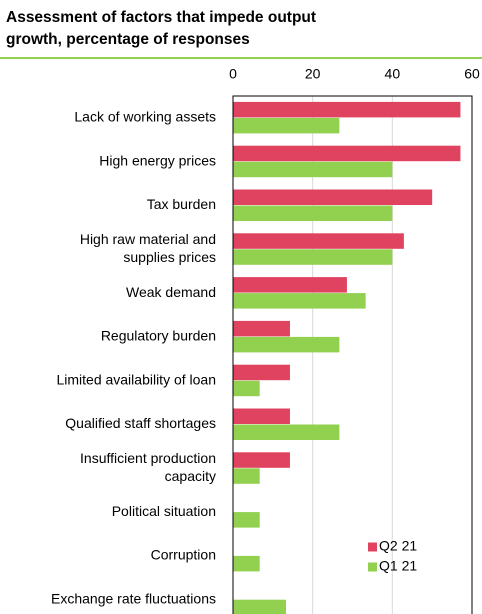 This screenshot has height=614, width=482. Describe the element at coordinates (169, 257) in the screenshot. I see `category-label: supplies prices` at that location.